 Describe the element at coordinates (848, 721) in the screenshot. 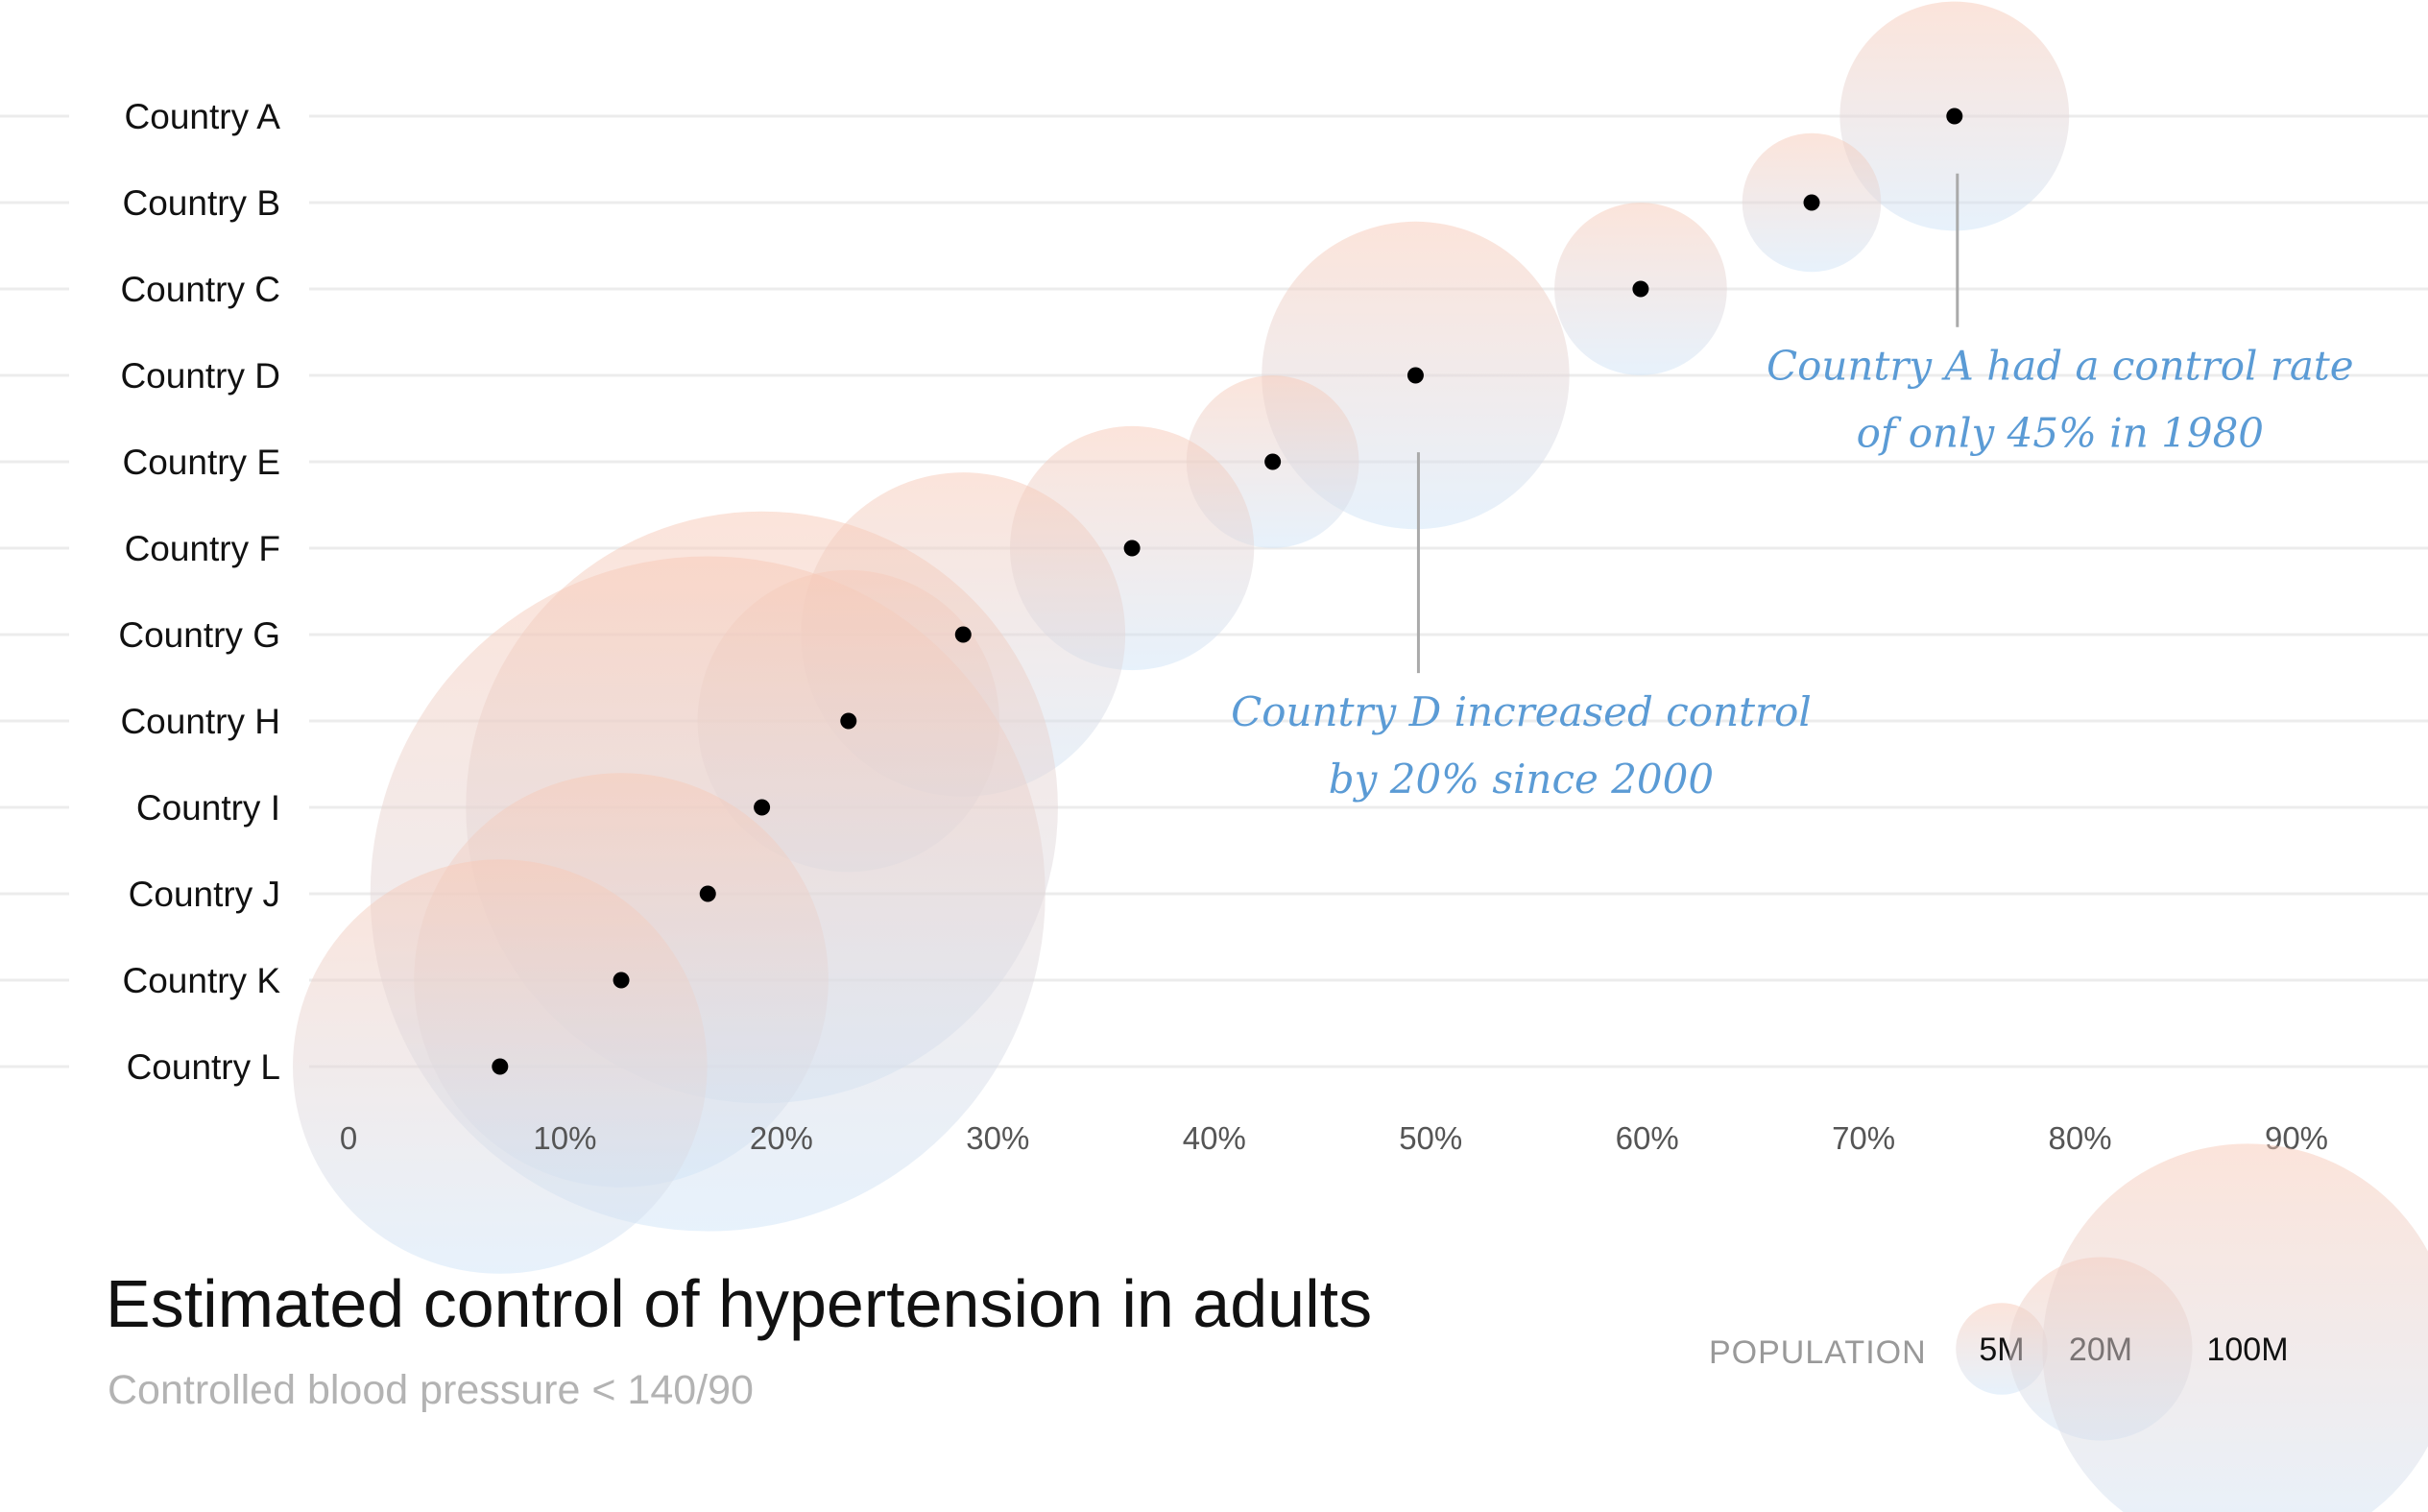

I see `point-country-h` at that location.